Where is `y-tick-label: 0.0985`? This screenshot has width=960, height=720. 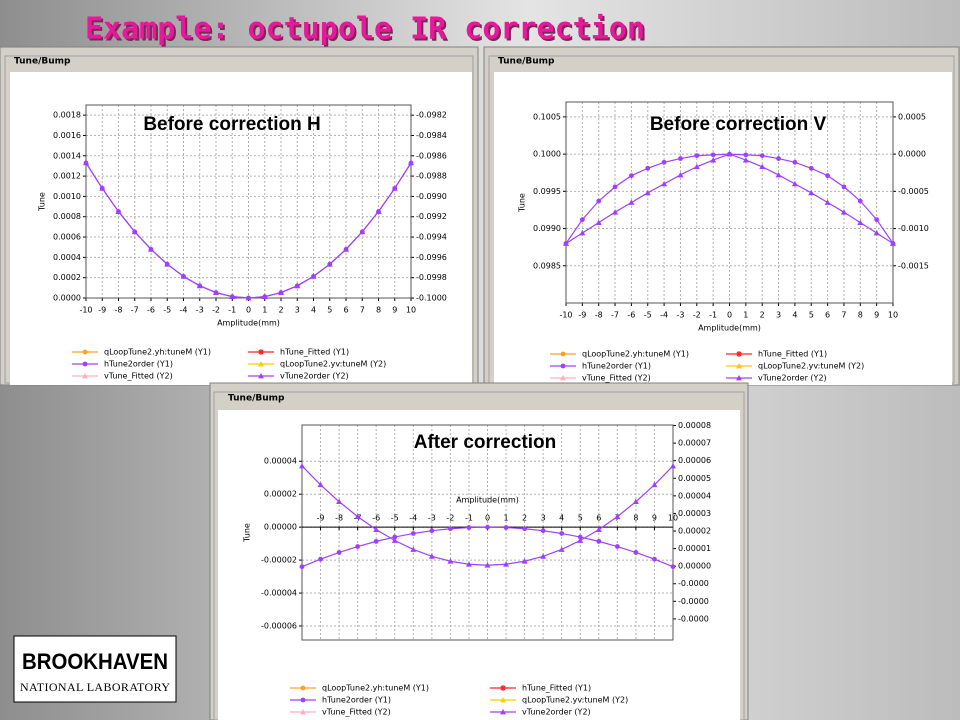 y-tick-label: 0.0985 is located at coordinates (547, 265).